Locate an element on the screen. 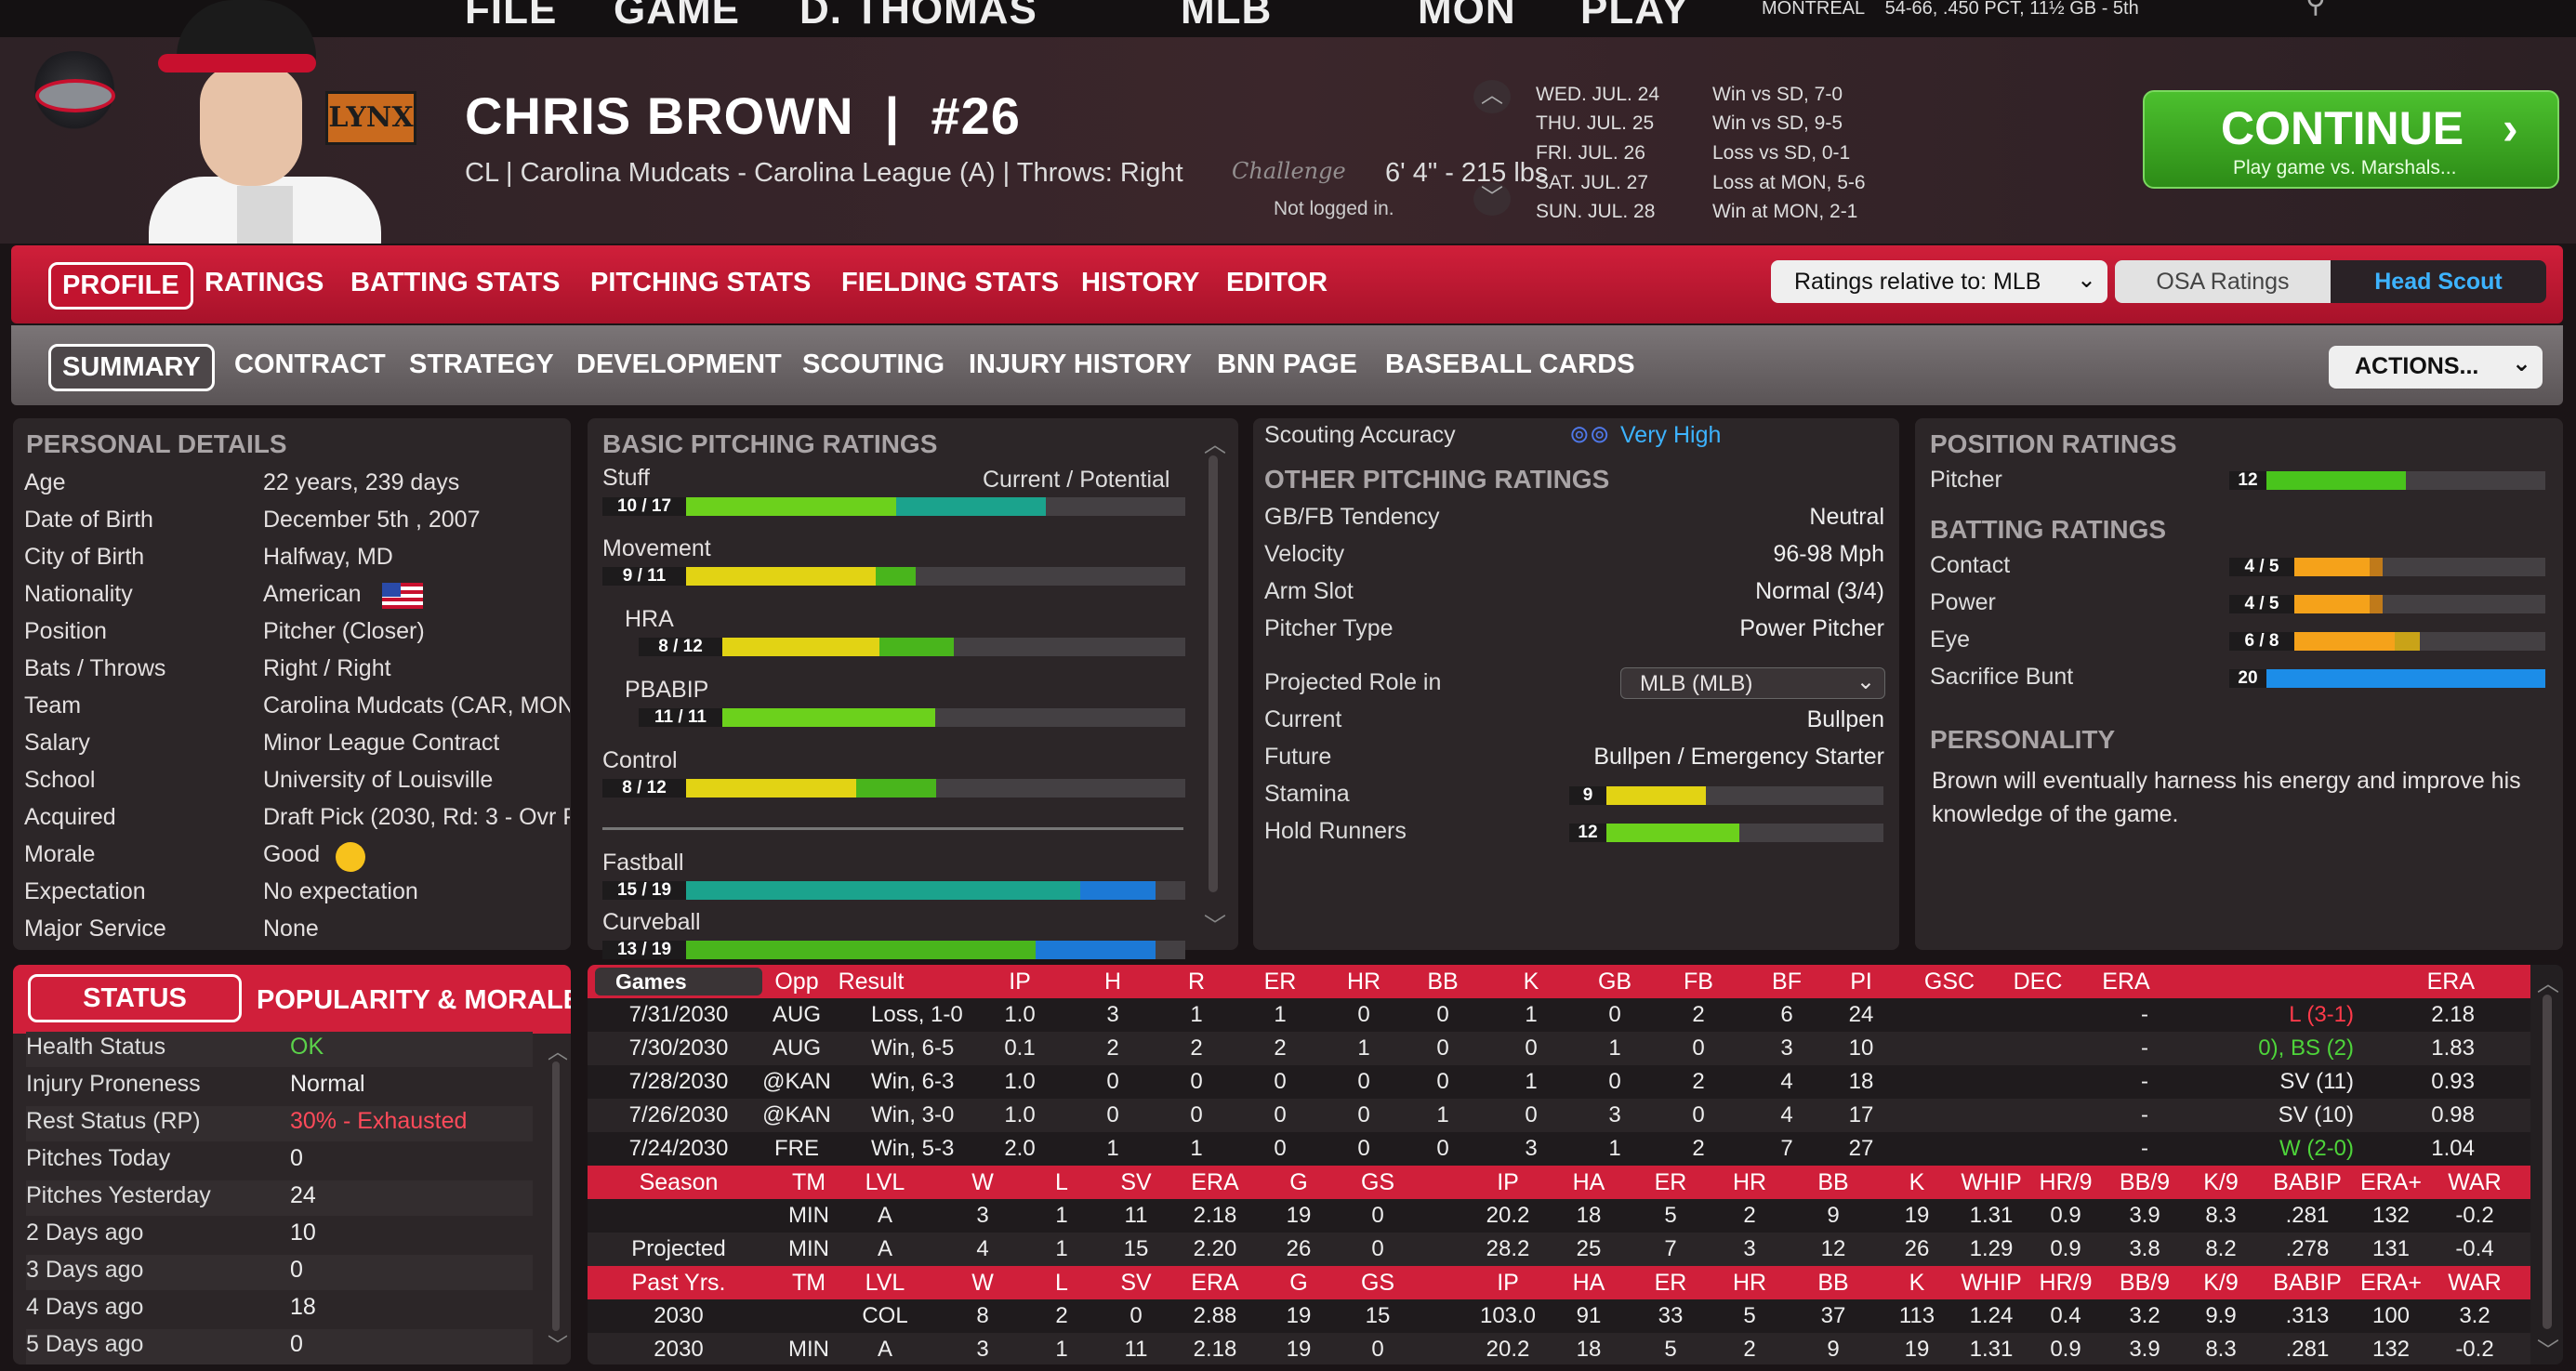  column-header: H is located at coordinates (1112, 982).